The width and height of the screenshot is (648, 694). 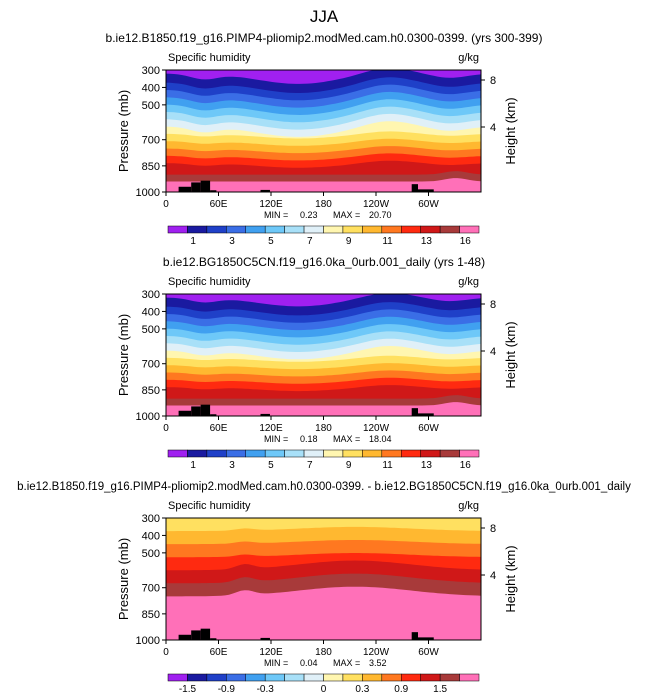 I want to click on x-tick-label: 120E, so click(x=271, y=204).